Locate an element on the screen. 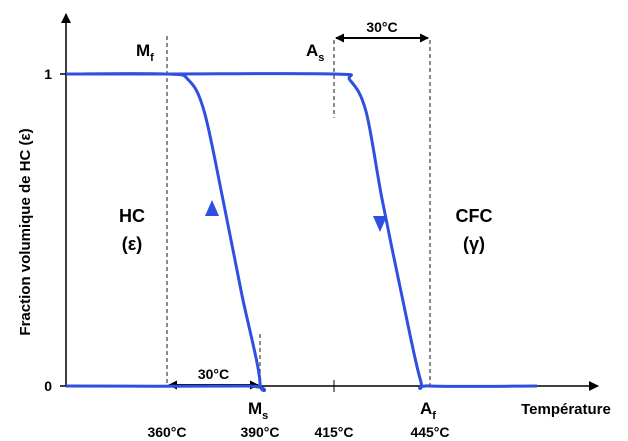 The height and width of the screenshot is (441, 628). marker-label-as: As is located at coordinates (315, 52).